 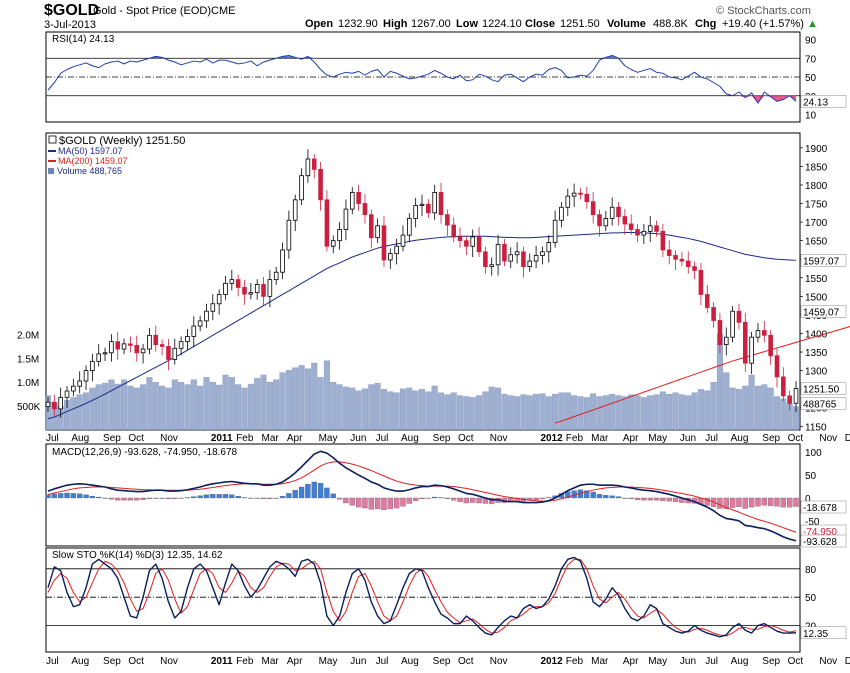 I want to click on sto-x-tick-label: Nov, so click(x=828, y=661).